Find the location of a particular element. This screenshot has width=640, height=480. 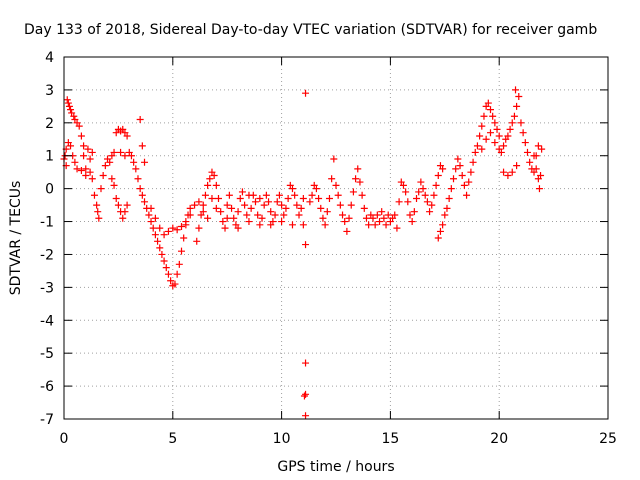

x-axis-label: GPS time / hours is located at coordinates (335, 467).